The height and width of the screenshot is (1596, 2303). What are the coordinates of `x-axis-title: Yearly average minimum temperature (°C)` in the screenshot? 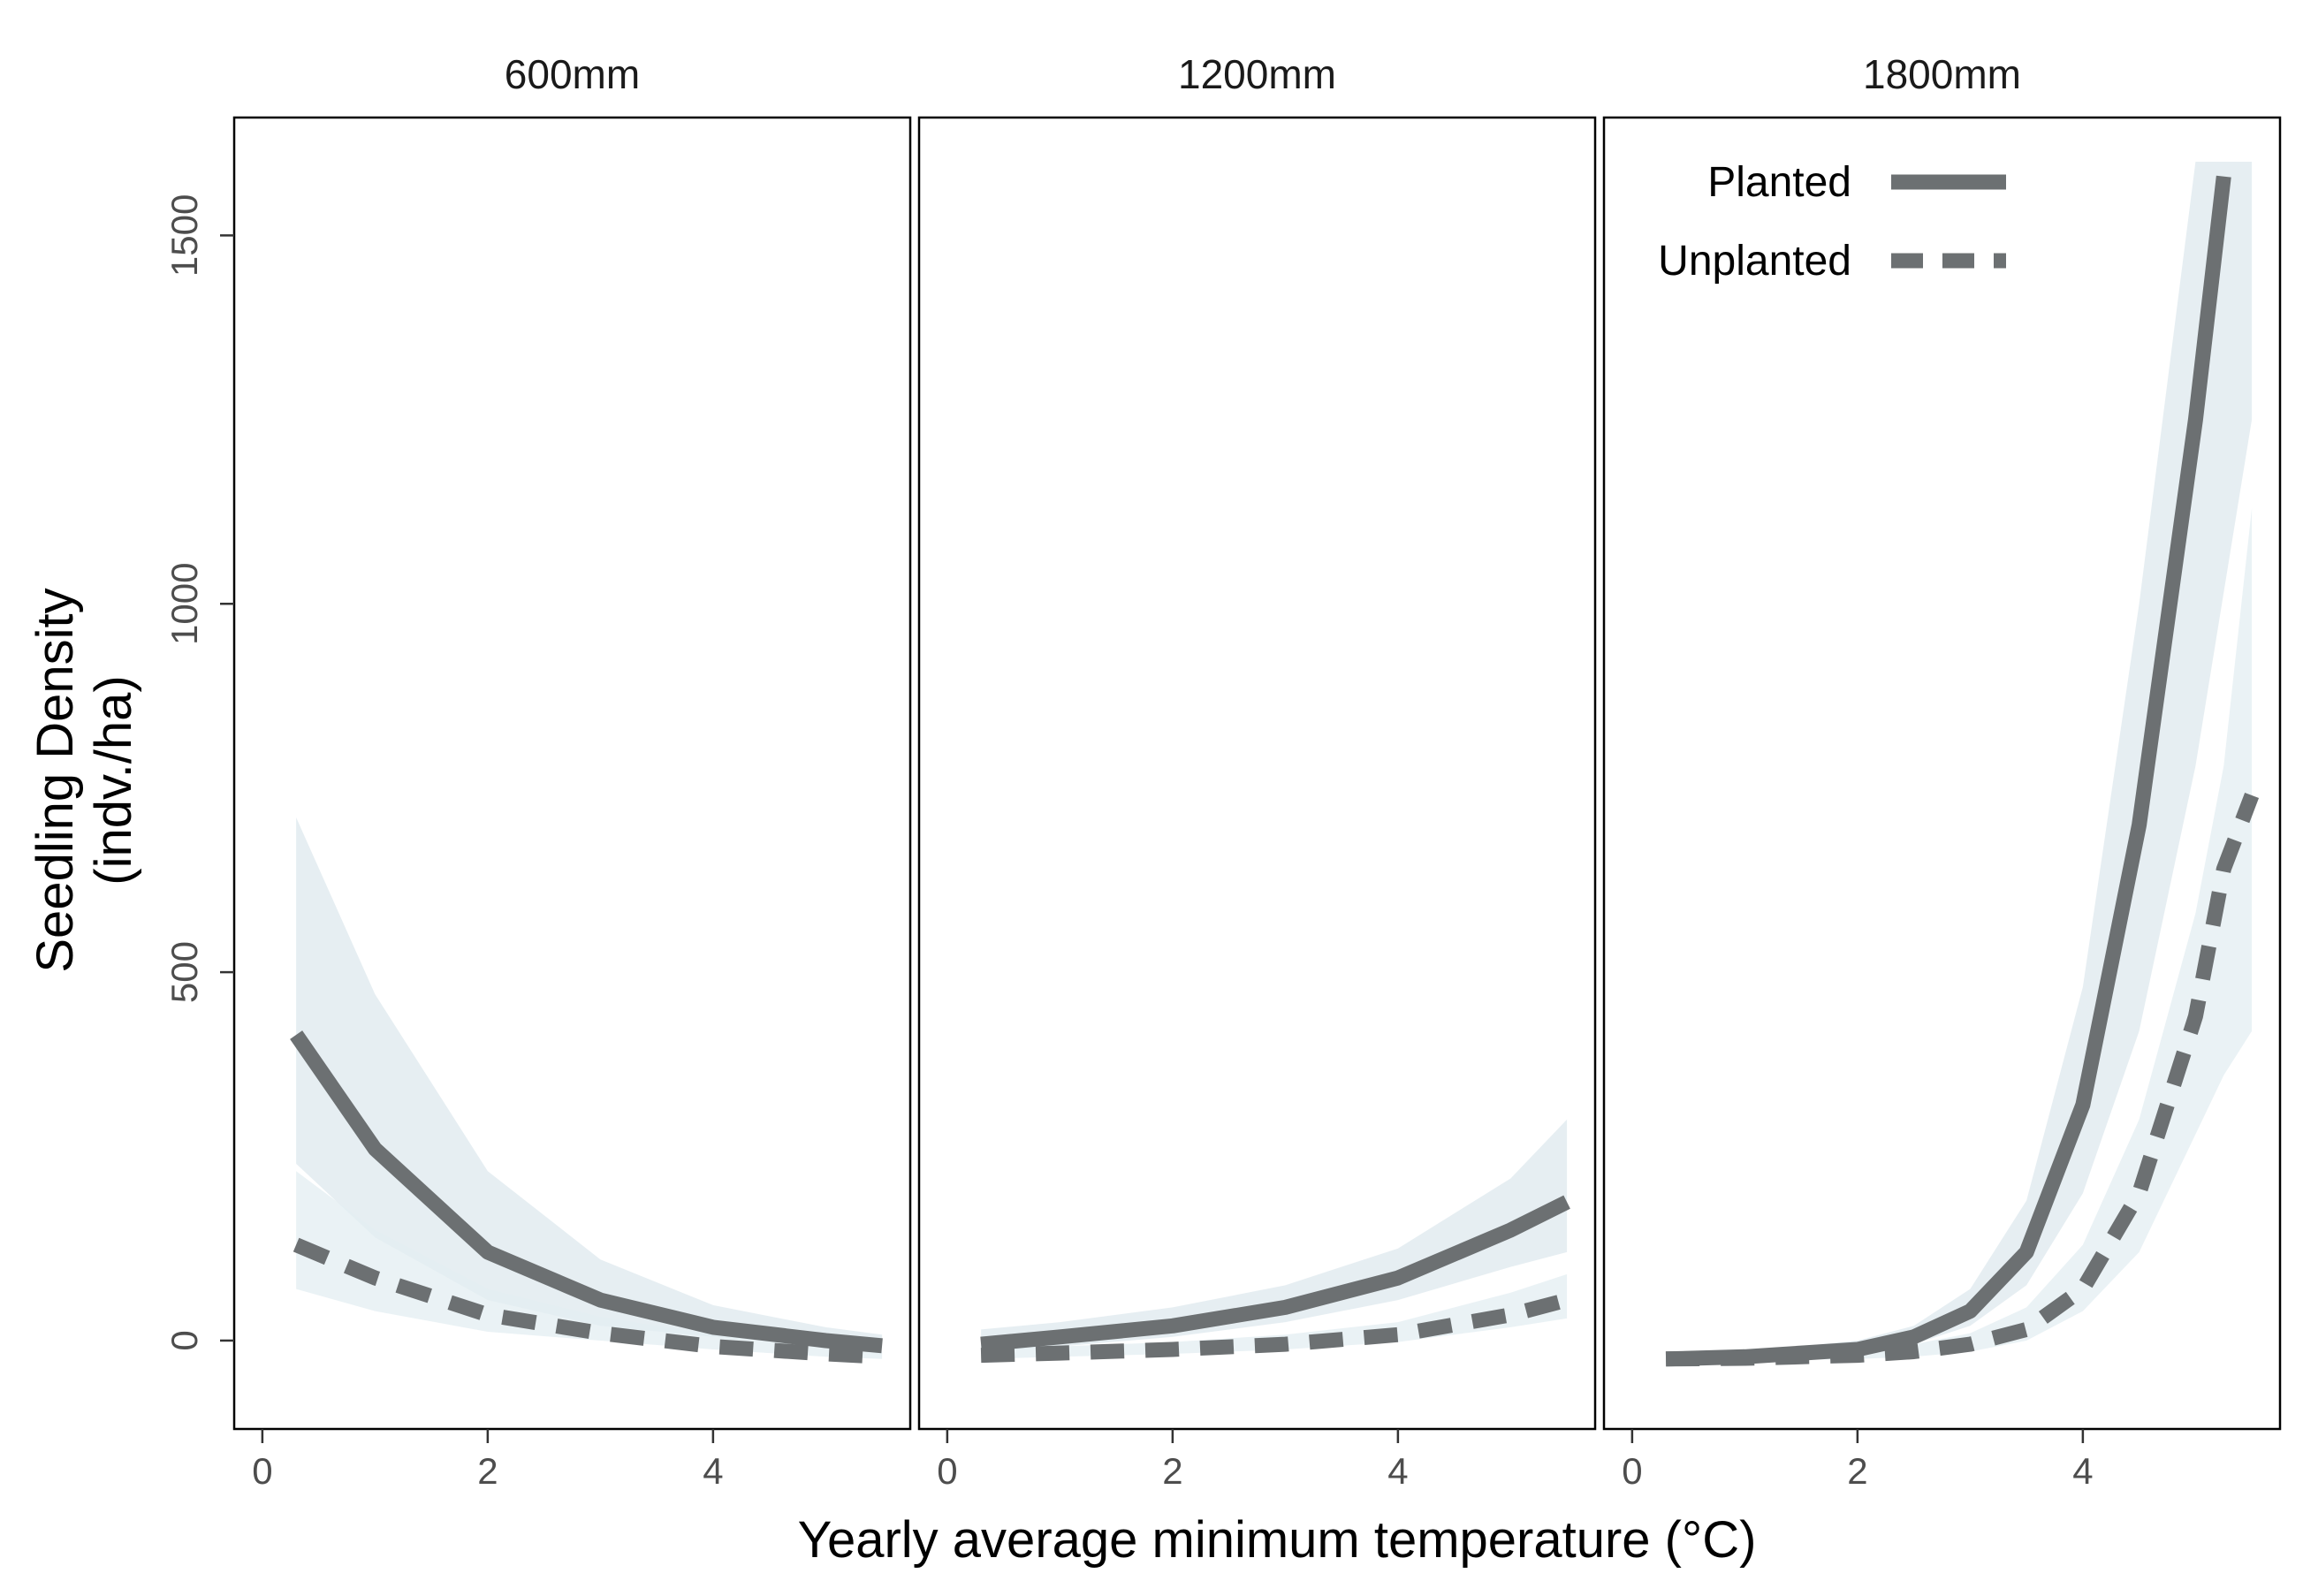 It's located at (1277, 1540).